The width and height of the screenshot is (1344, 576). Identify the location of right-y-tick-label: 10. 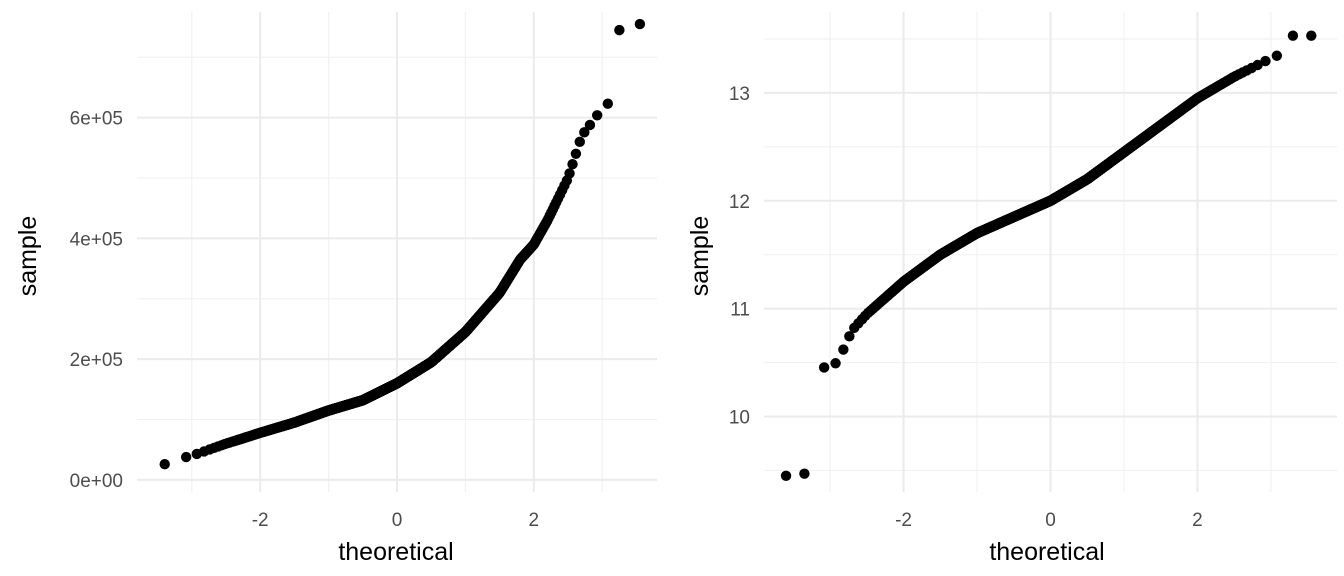
(739, 417).